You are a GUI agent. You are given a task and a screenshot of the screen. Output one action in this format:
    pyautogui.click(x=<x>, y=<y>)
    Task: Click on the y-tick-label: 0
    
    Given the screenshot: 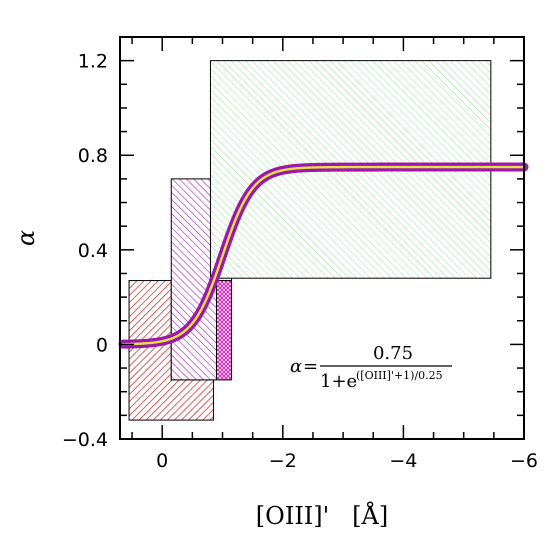 What is the action you would take?
    pyautogui.click(x=102, y=345)
    